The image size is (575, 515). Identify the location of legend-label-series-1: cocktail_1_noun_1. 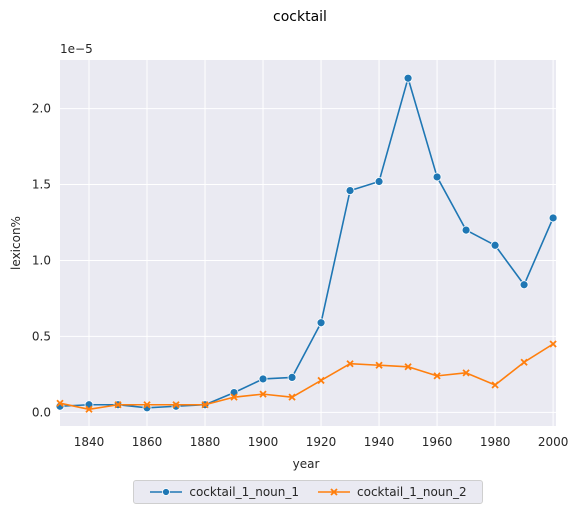
(244, 492).